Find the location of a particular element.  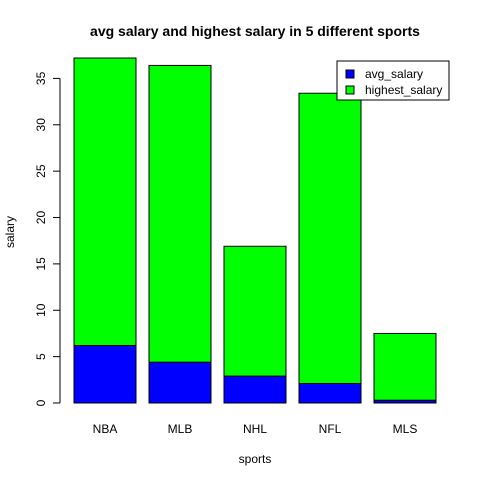

bar-mlb-highest-salary is located at coordinates (180, 213).